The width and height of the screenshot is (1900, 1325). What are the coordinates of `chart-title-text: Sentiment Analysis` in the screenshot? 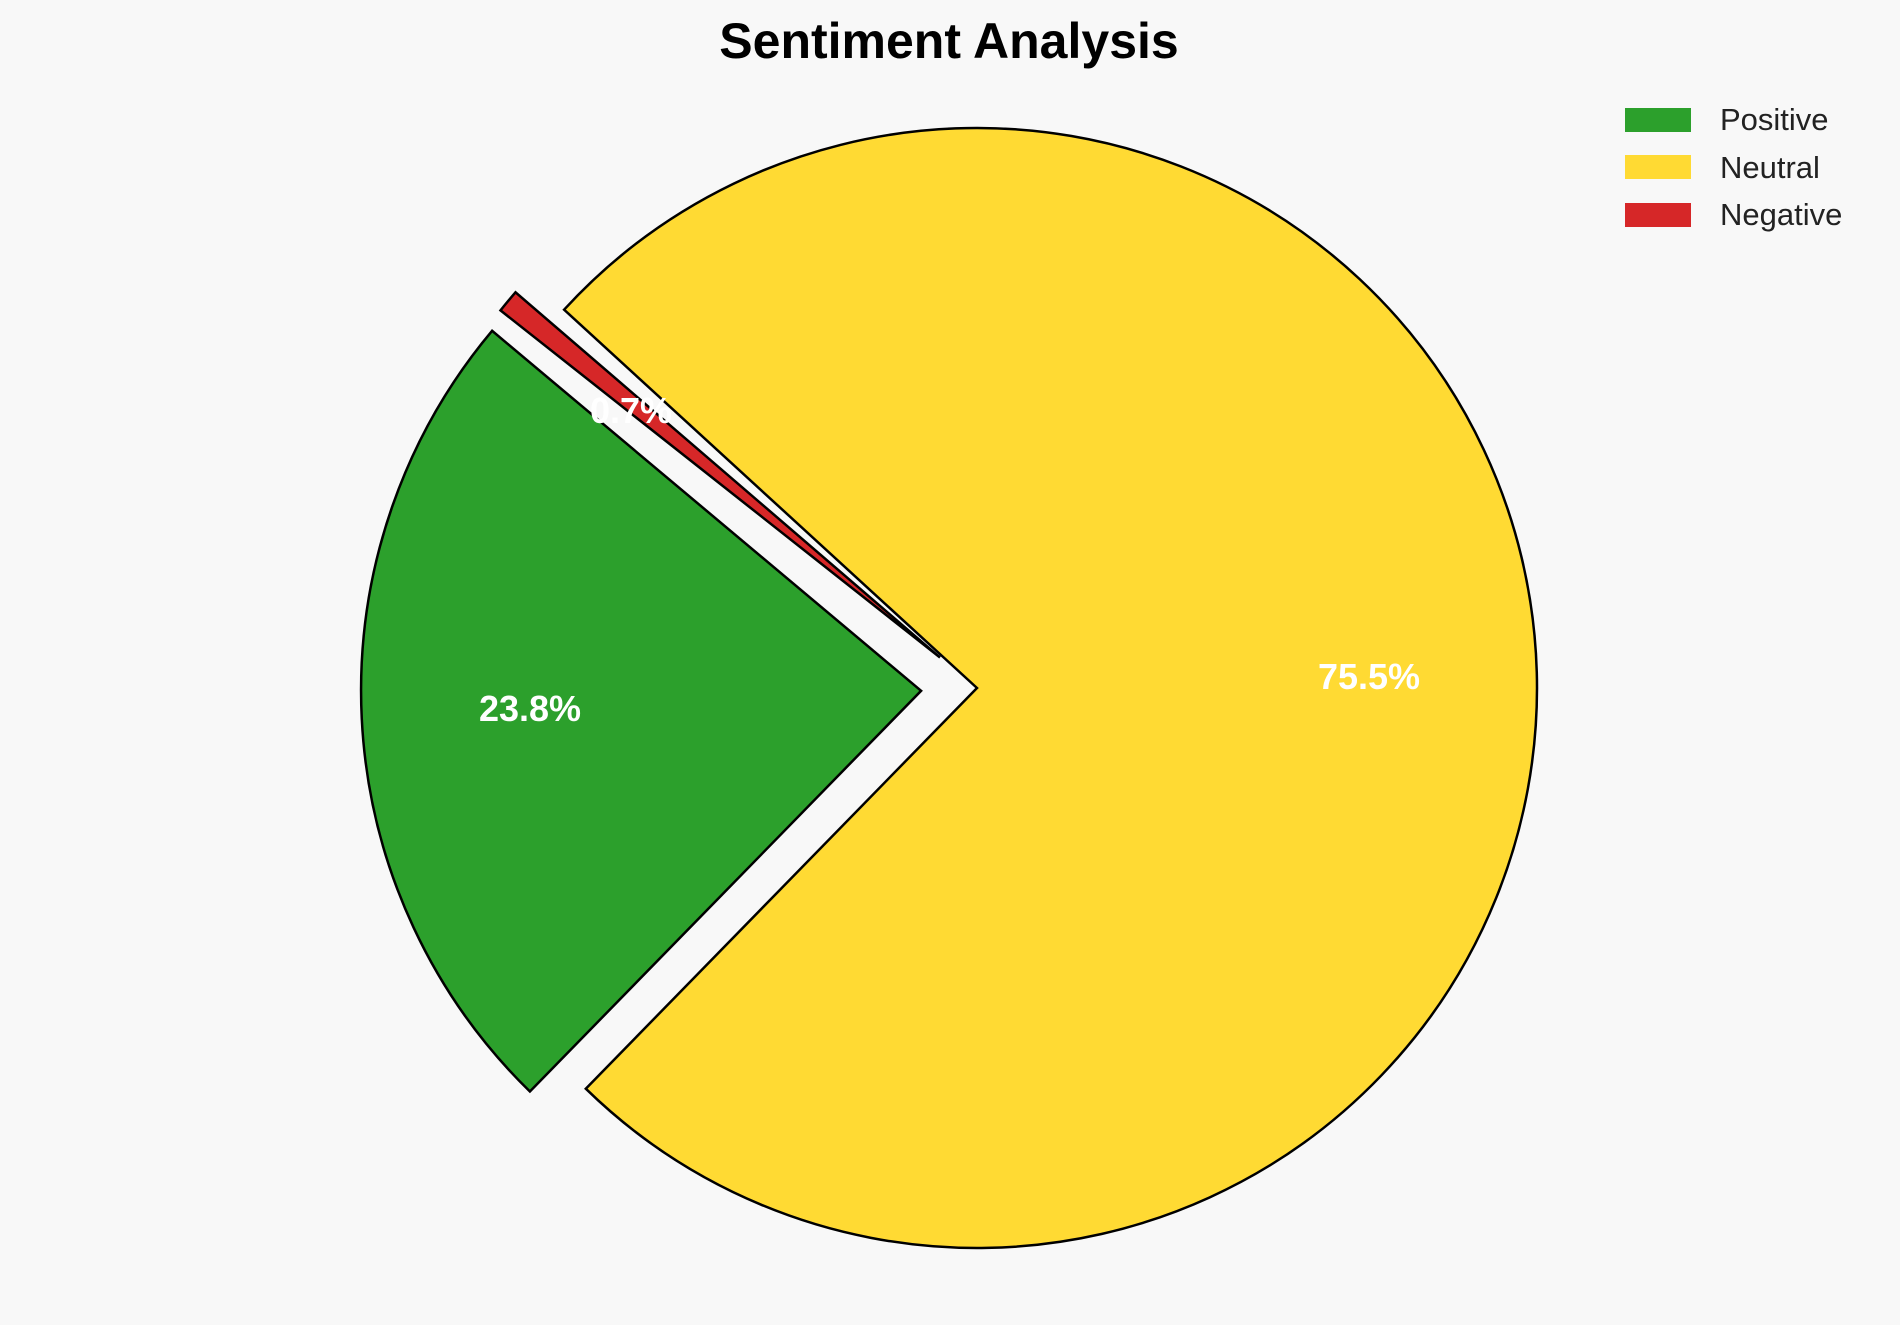 It's located at (949, 41).